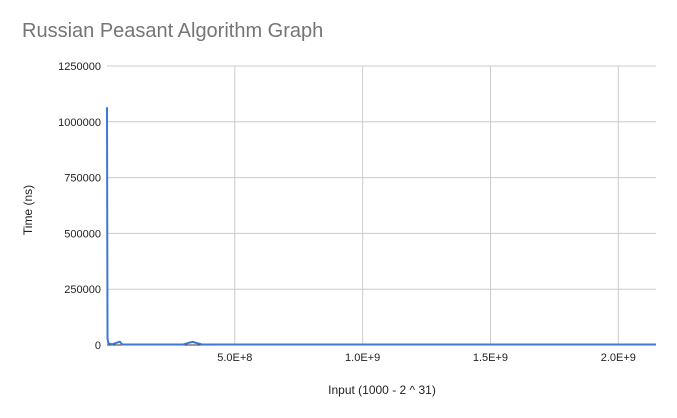 The height and width of the screenshot is (418, 677). Describe the element at coordinates (82, 179) in the screenshot. I see `y-tick-label: 750000` at that location.